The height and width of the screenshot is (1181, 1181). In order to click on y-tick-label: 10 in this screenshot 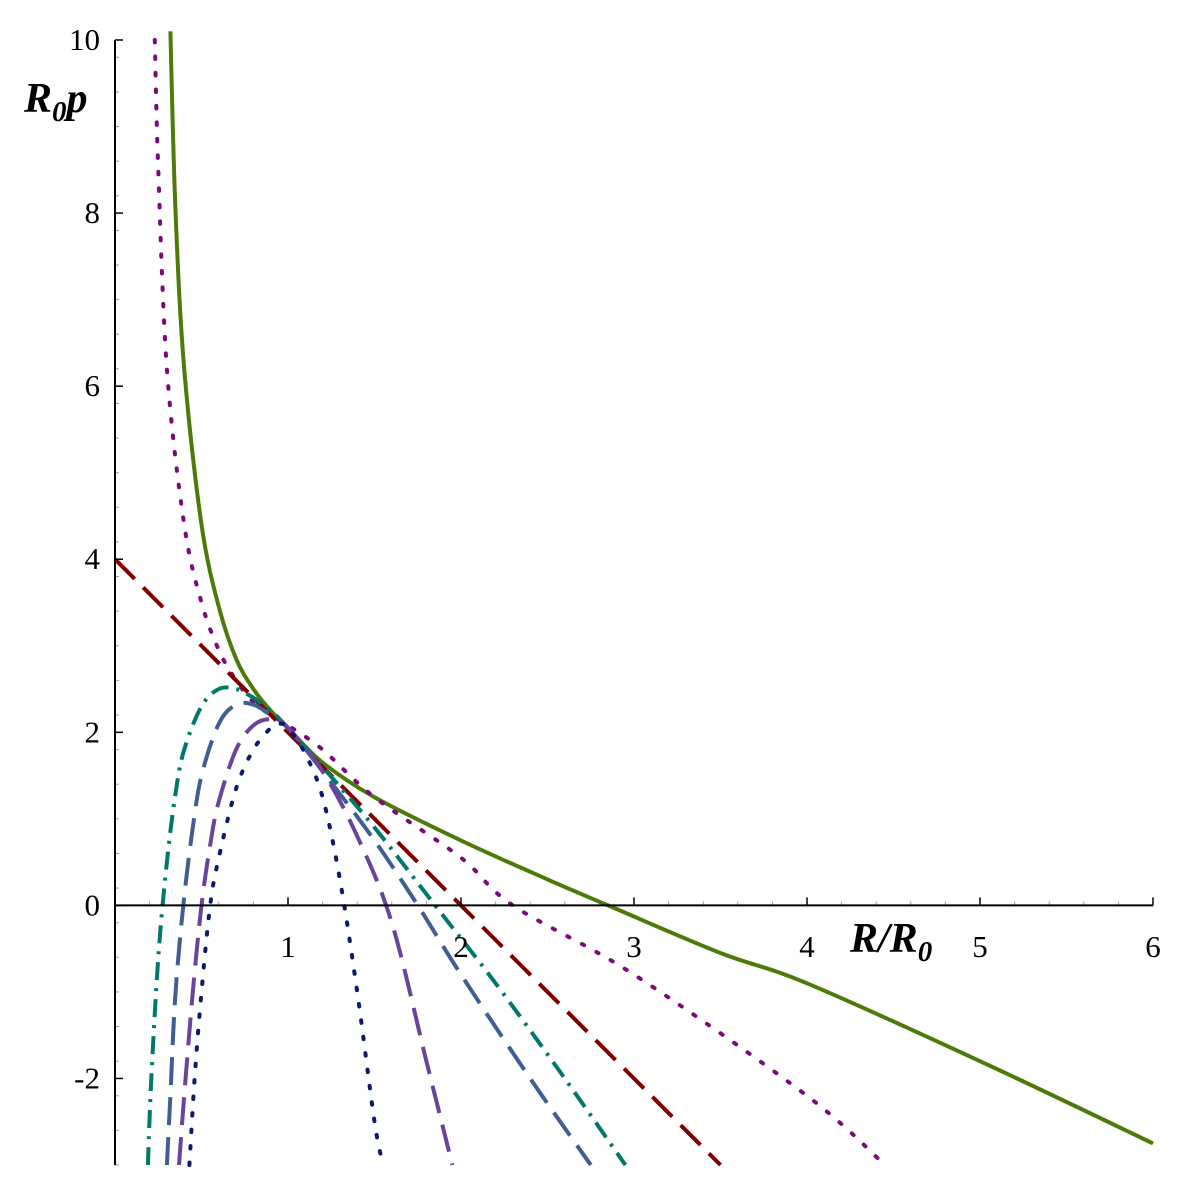, I will do `click(84, 39)`.